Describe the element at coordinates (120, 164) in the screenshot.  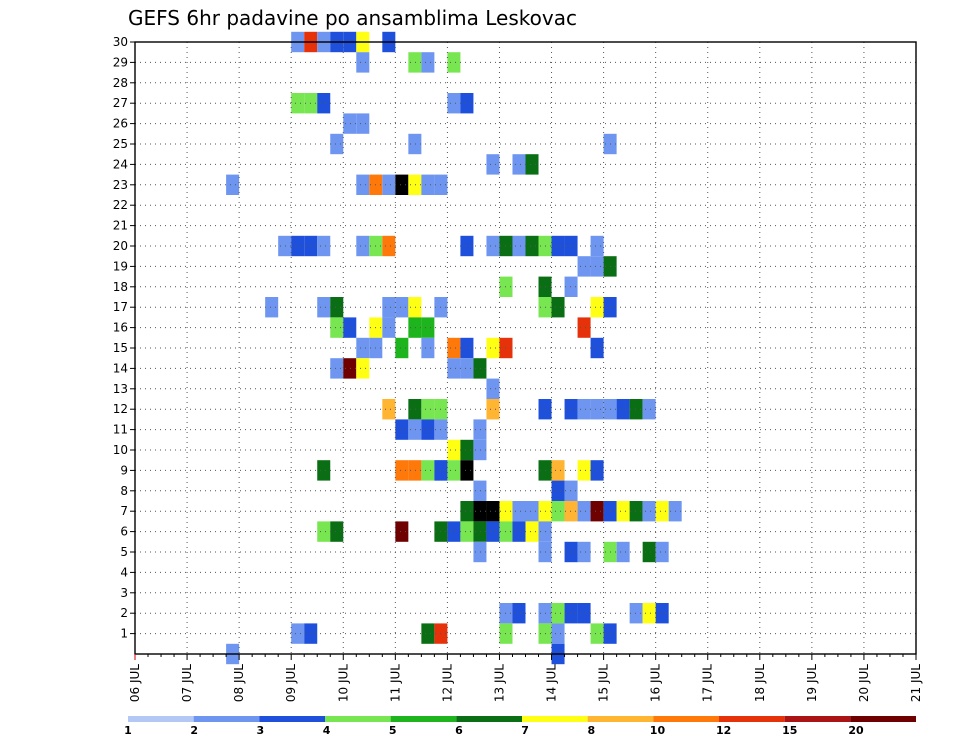
I see `y-tick-label: 24` at that location.